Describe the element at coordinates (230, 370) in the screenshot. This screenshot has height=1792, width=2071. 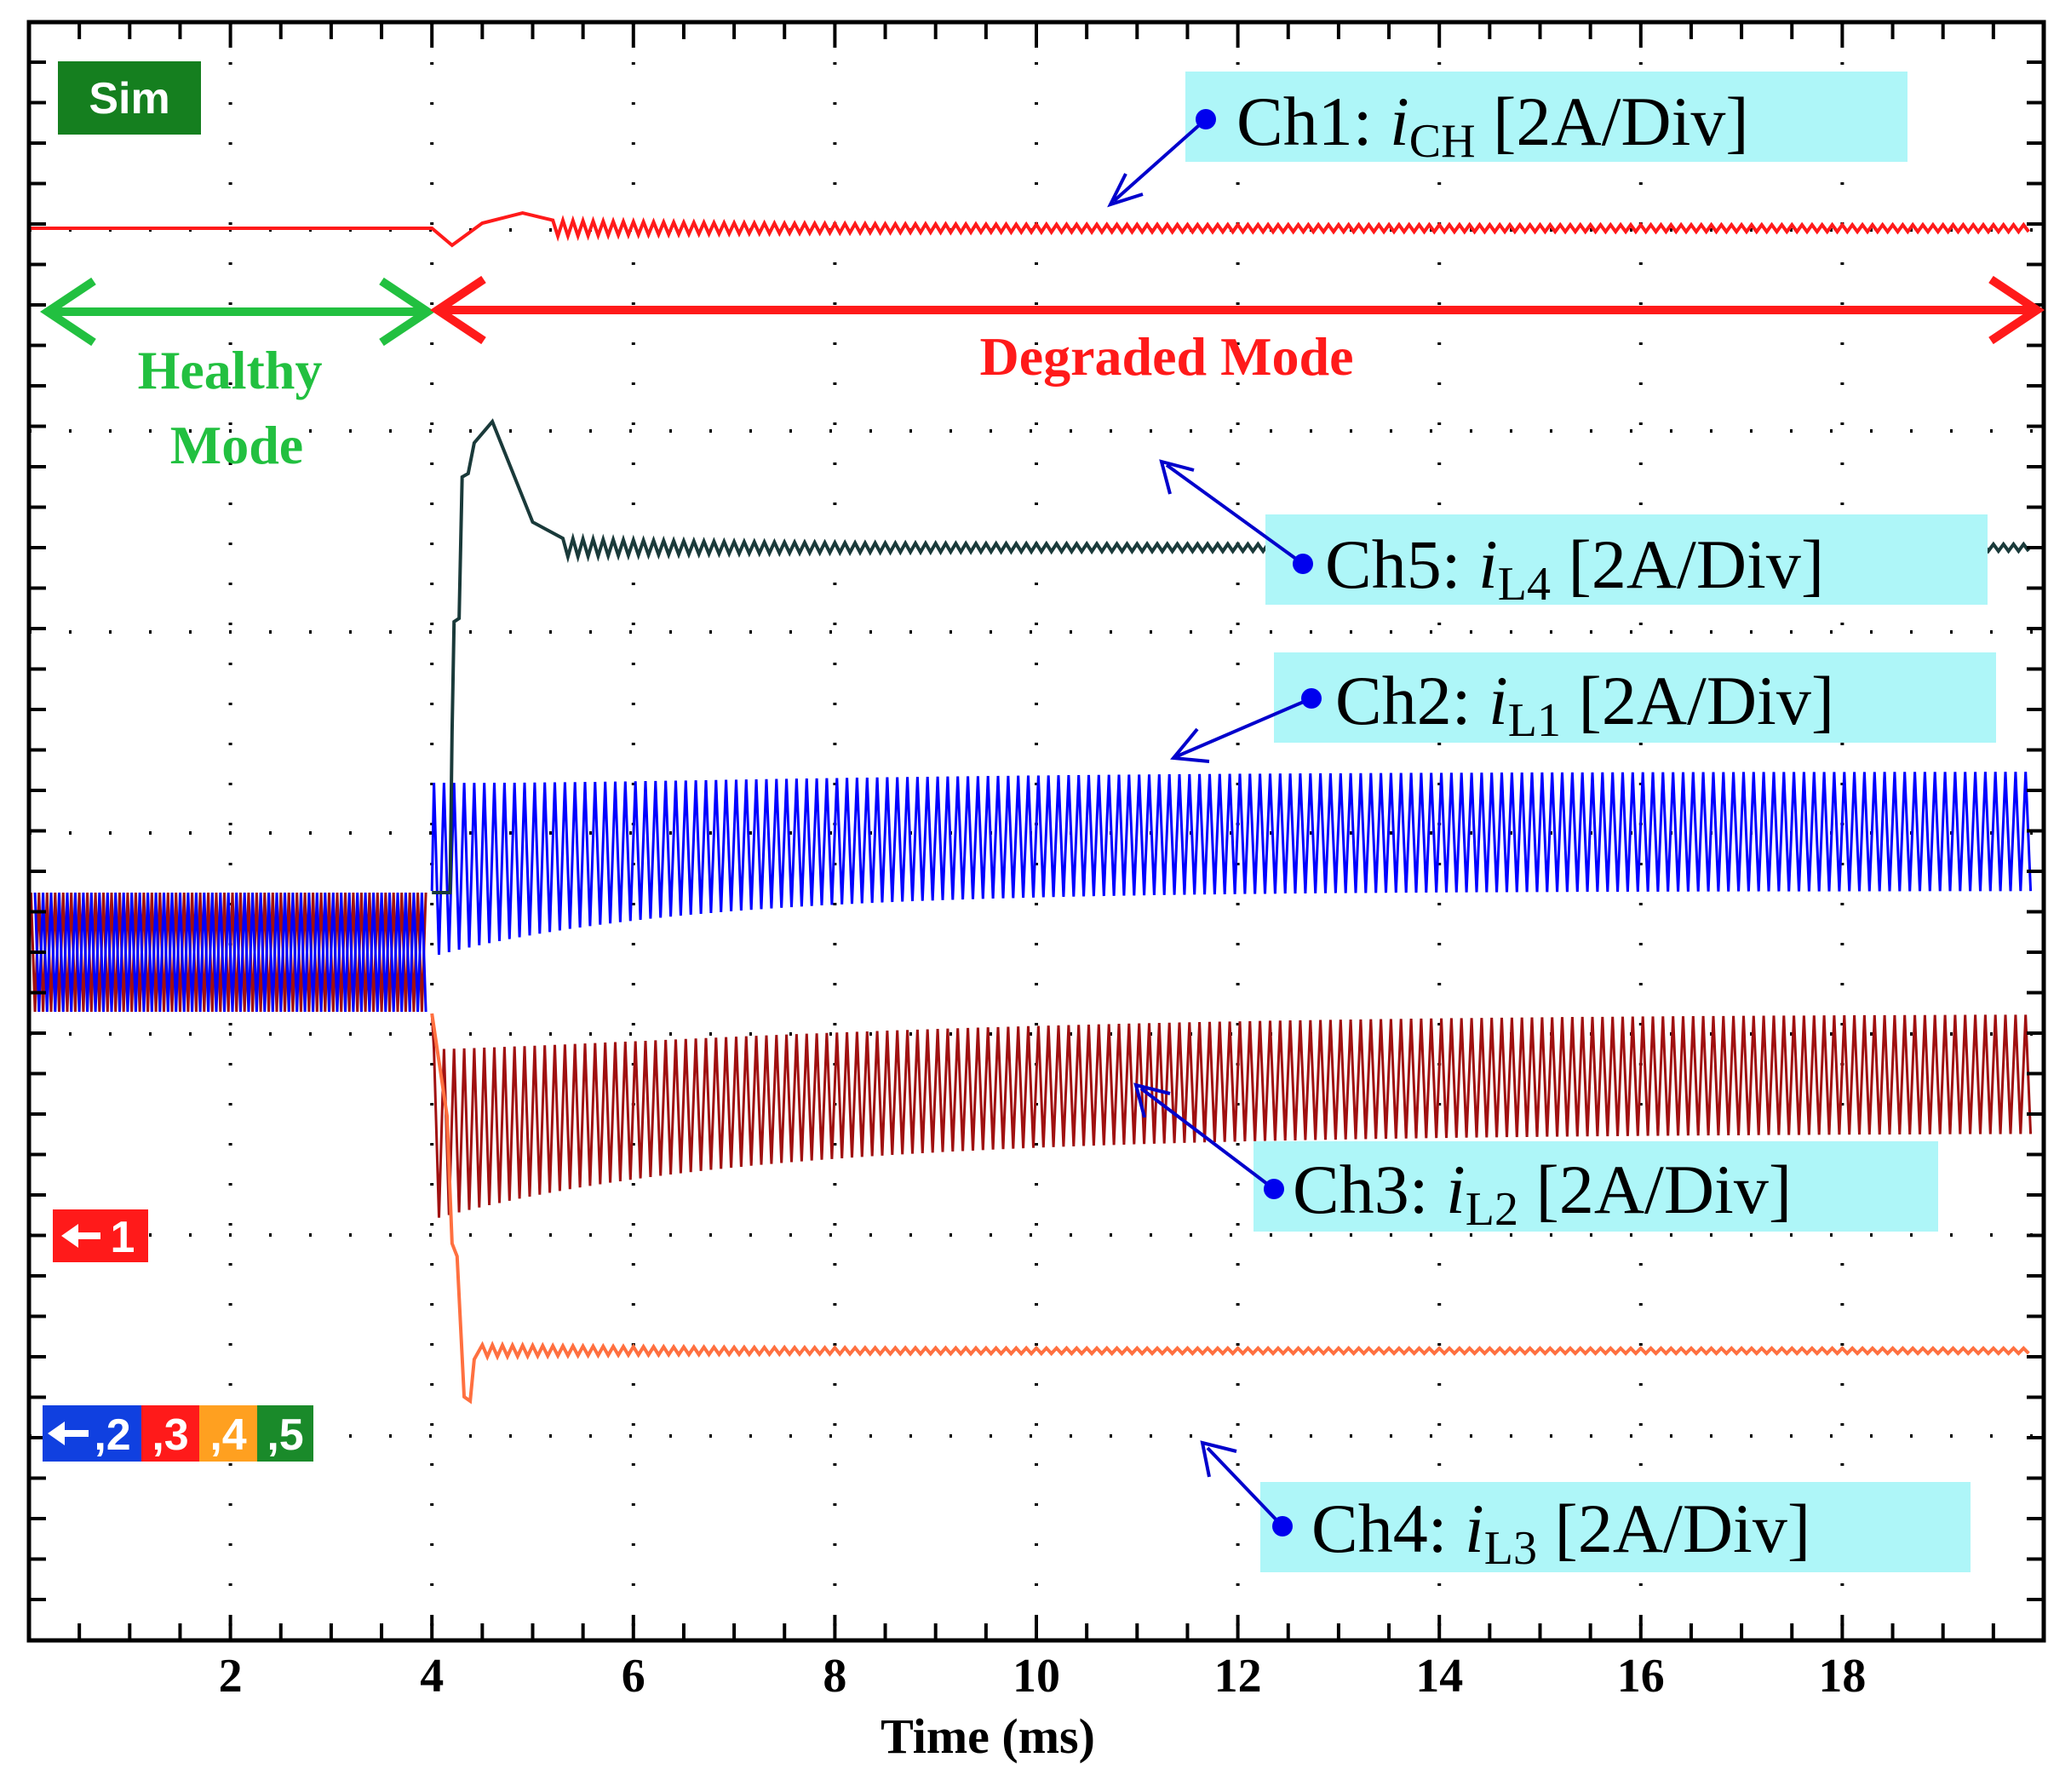
I see `healthy-mode-label-line1: Healthy` at that location.